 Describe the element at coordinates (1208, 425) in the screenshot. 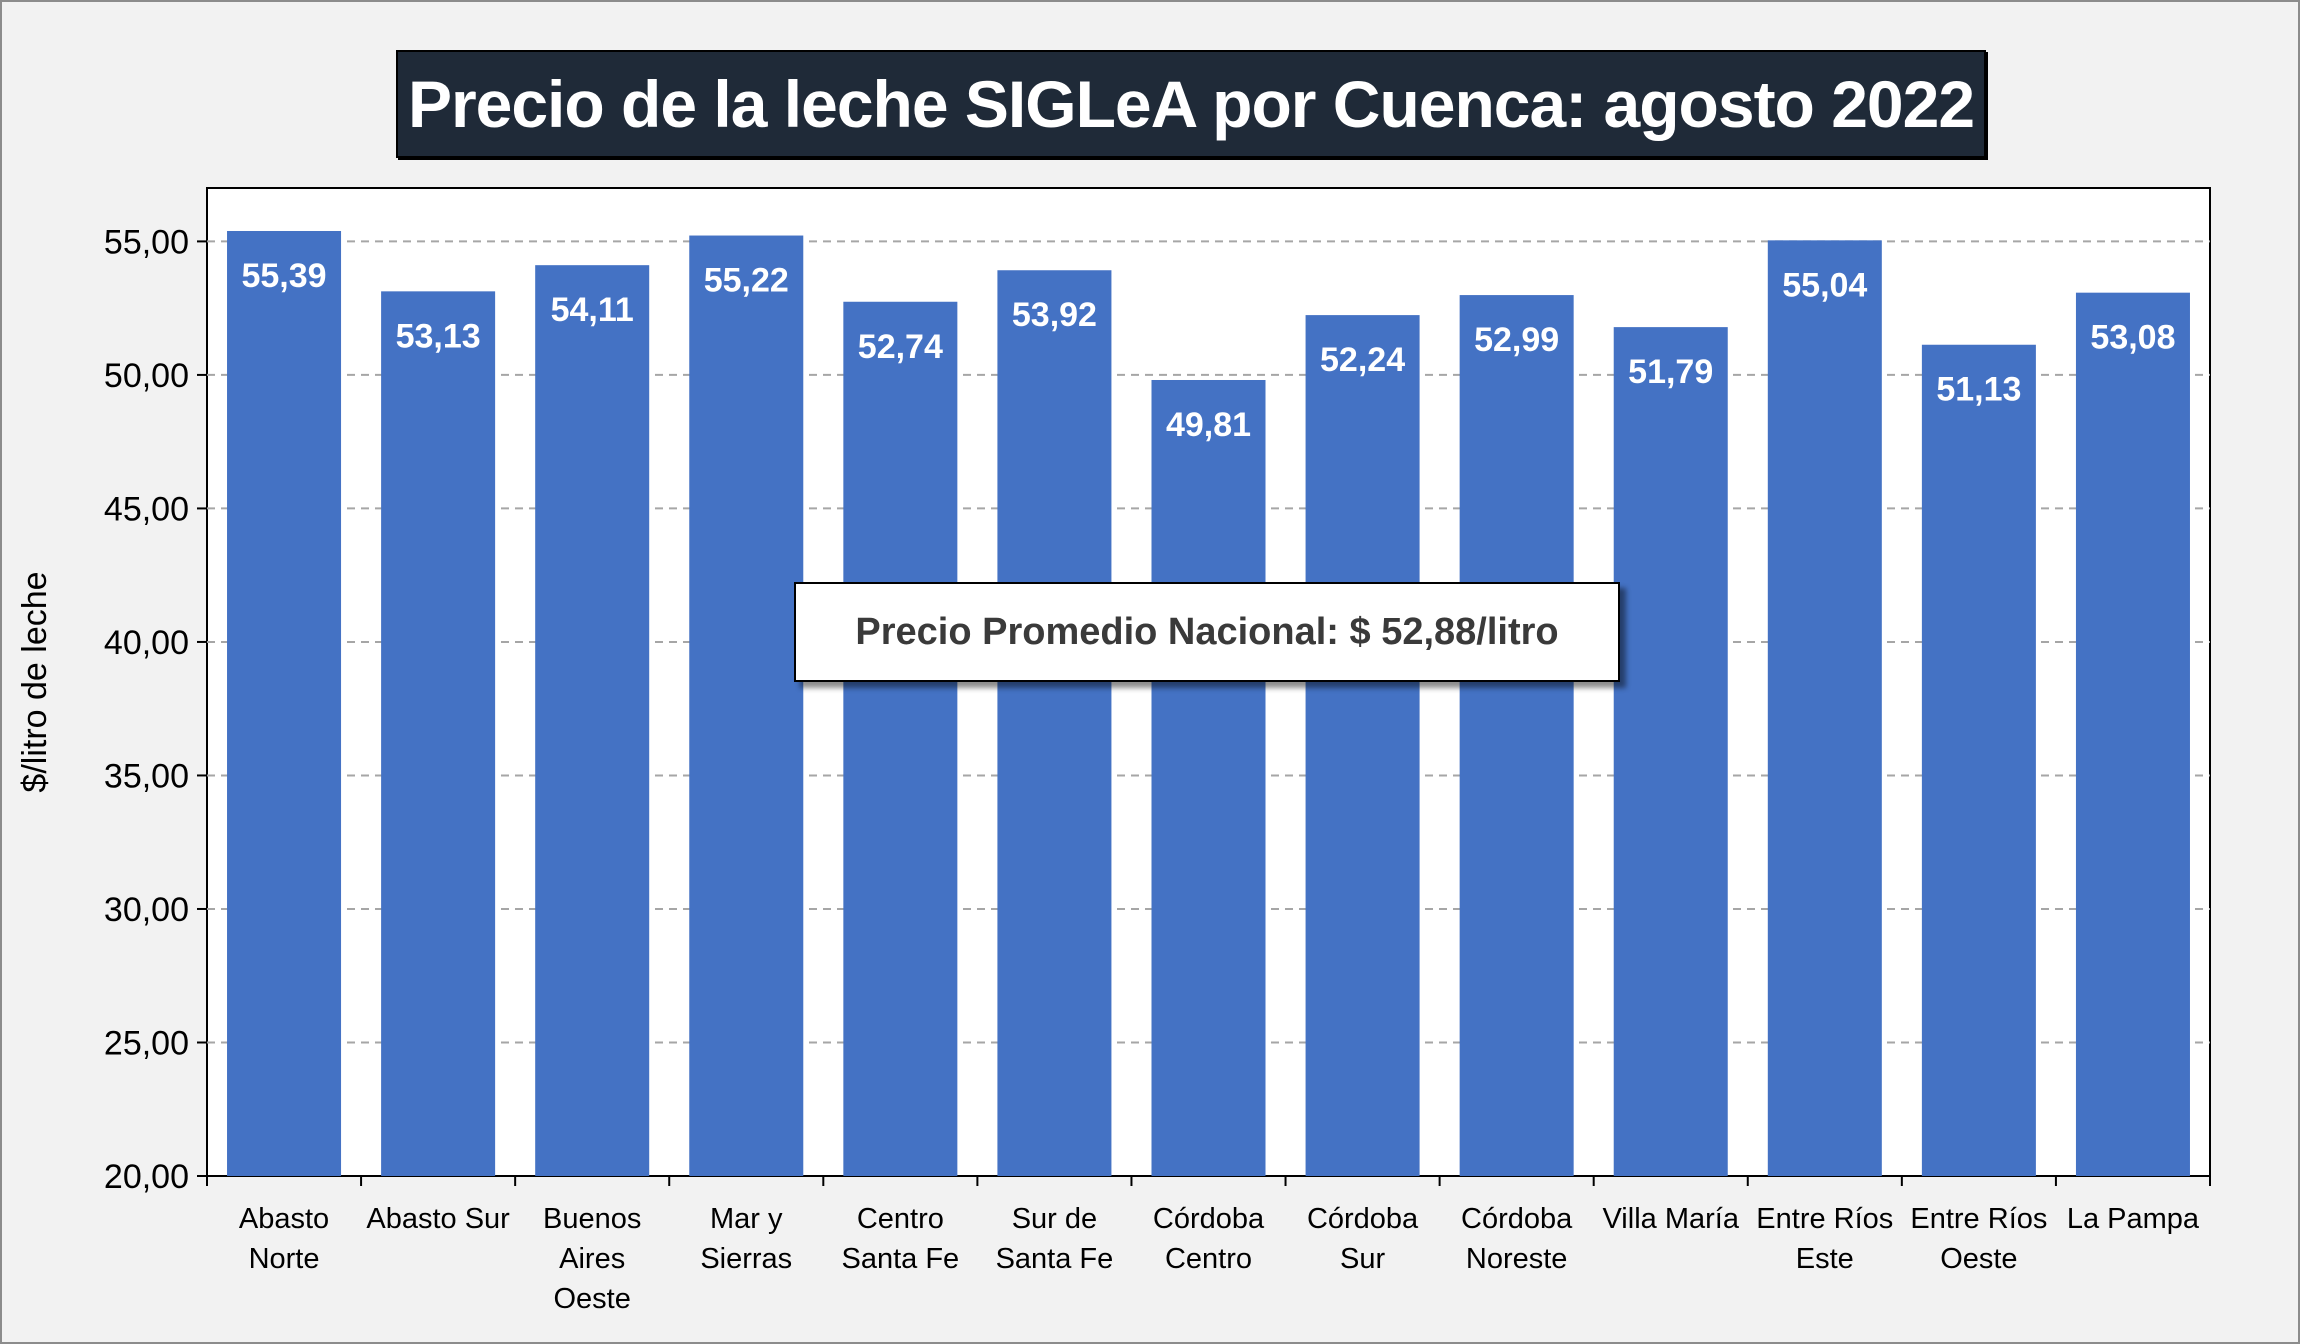

I see `bar-value-label: 49,81` at that location.